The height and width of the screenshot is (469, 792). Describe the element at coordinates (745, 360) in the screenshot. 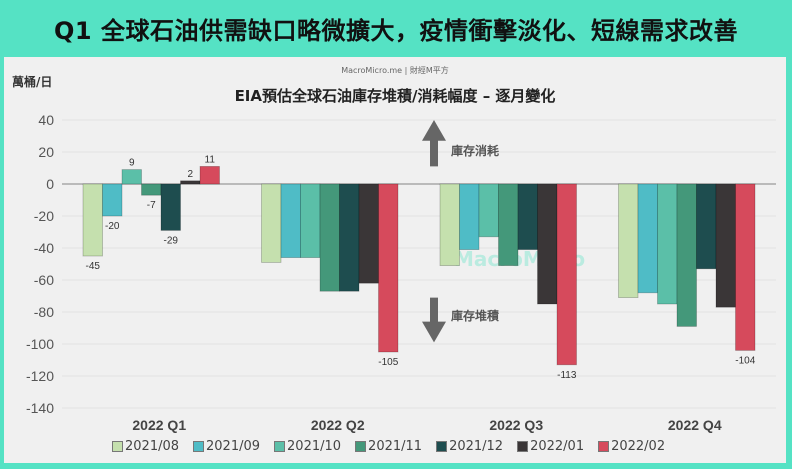

I see `data-label: -104` at that location.